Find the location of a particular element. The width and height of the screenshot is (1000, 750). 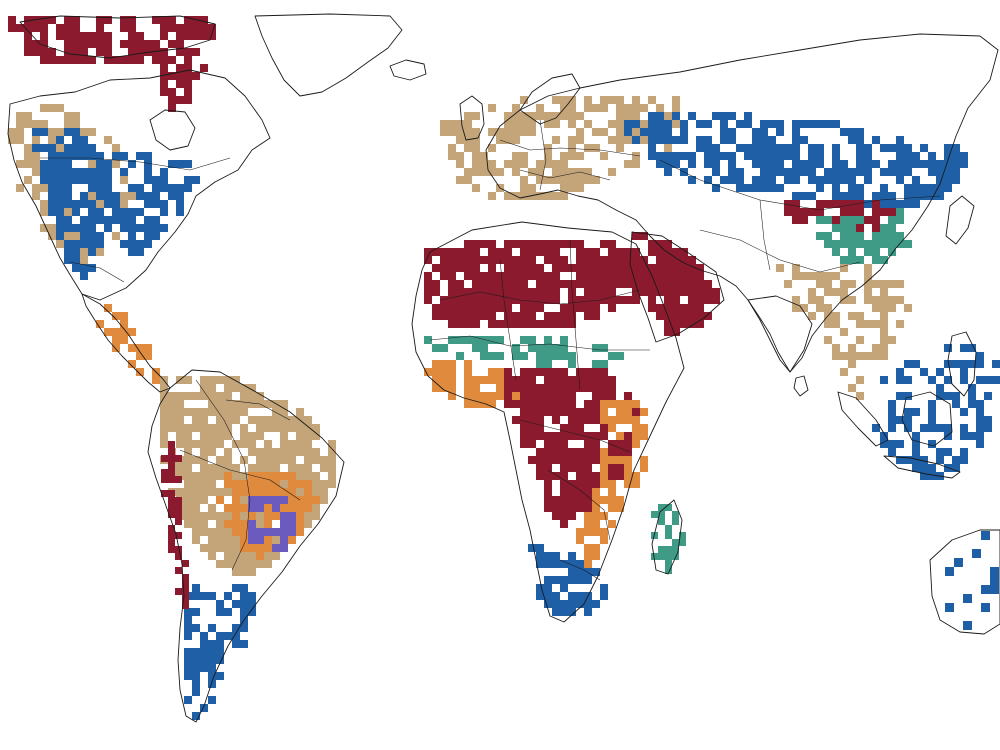

coastline-australia is located at coordinates (964, 582).